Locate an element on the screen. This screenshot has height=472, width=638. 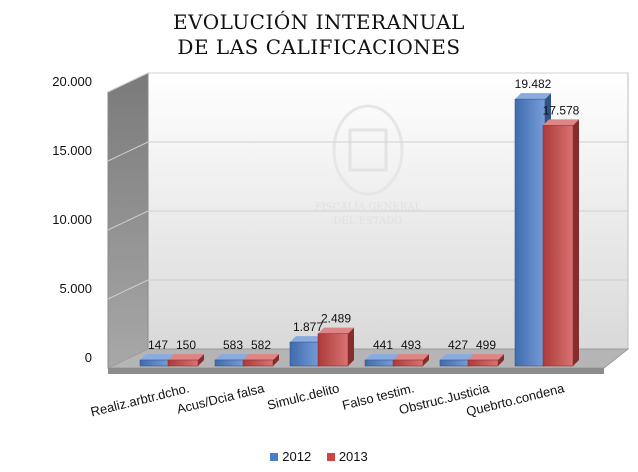
data-label-2013-4: 493 is located at coordinates (411, 345).